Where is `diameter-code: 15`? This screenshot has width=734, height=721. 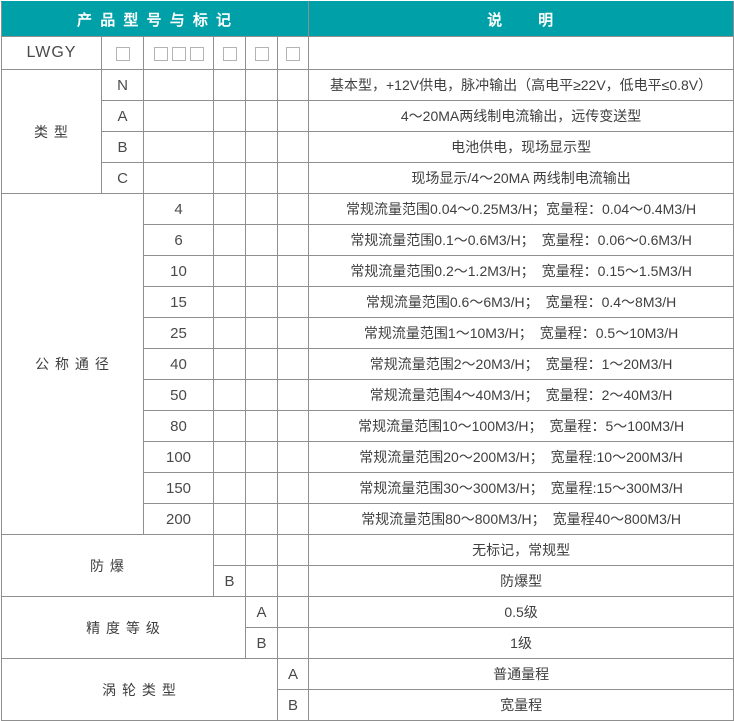 diameter-code: 15 is located at coordinates (178, 302).